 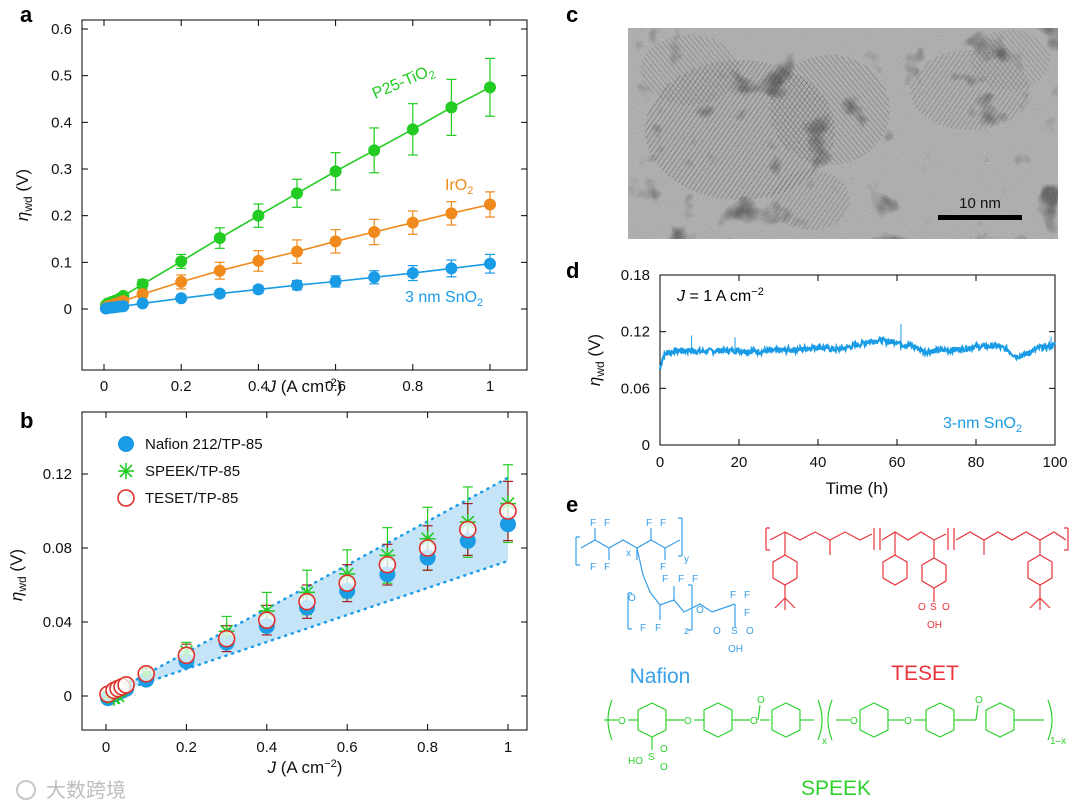 I want to click on y-tick-label: 0.18, so click(x=635, y=275).